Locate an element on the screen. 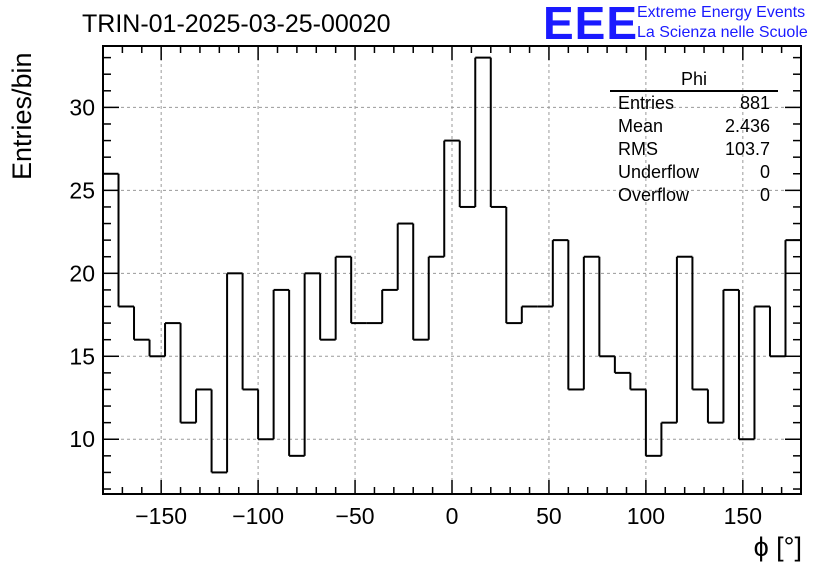 This screenshot has width=836, height=572. x-tick-label: −100 is located at coordinates (258, 516).